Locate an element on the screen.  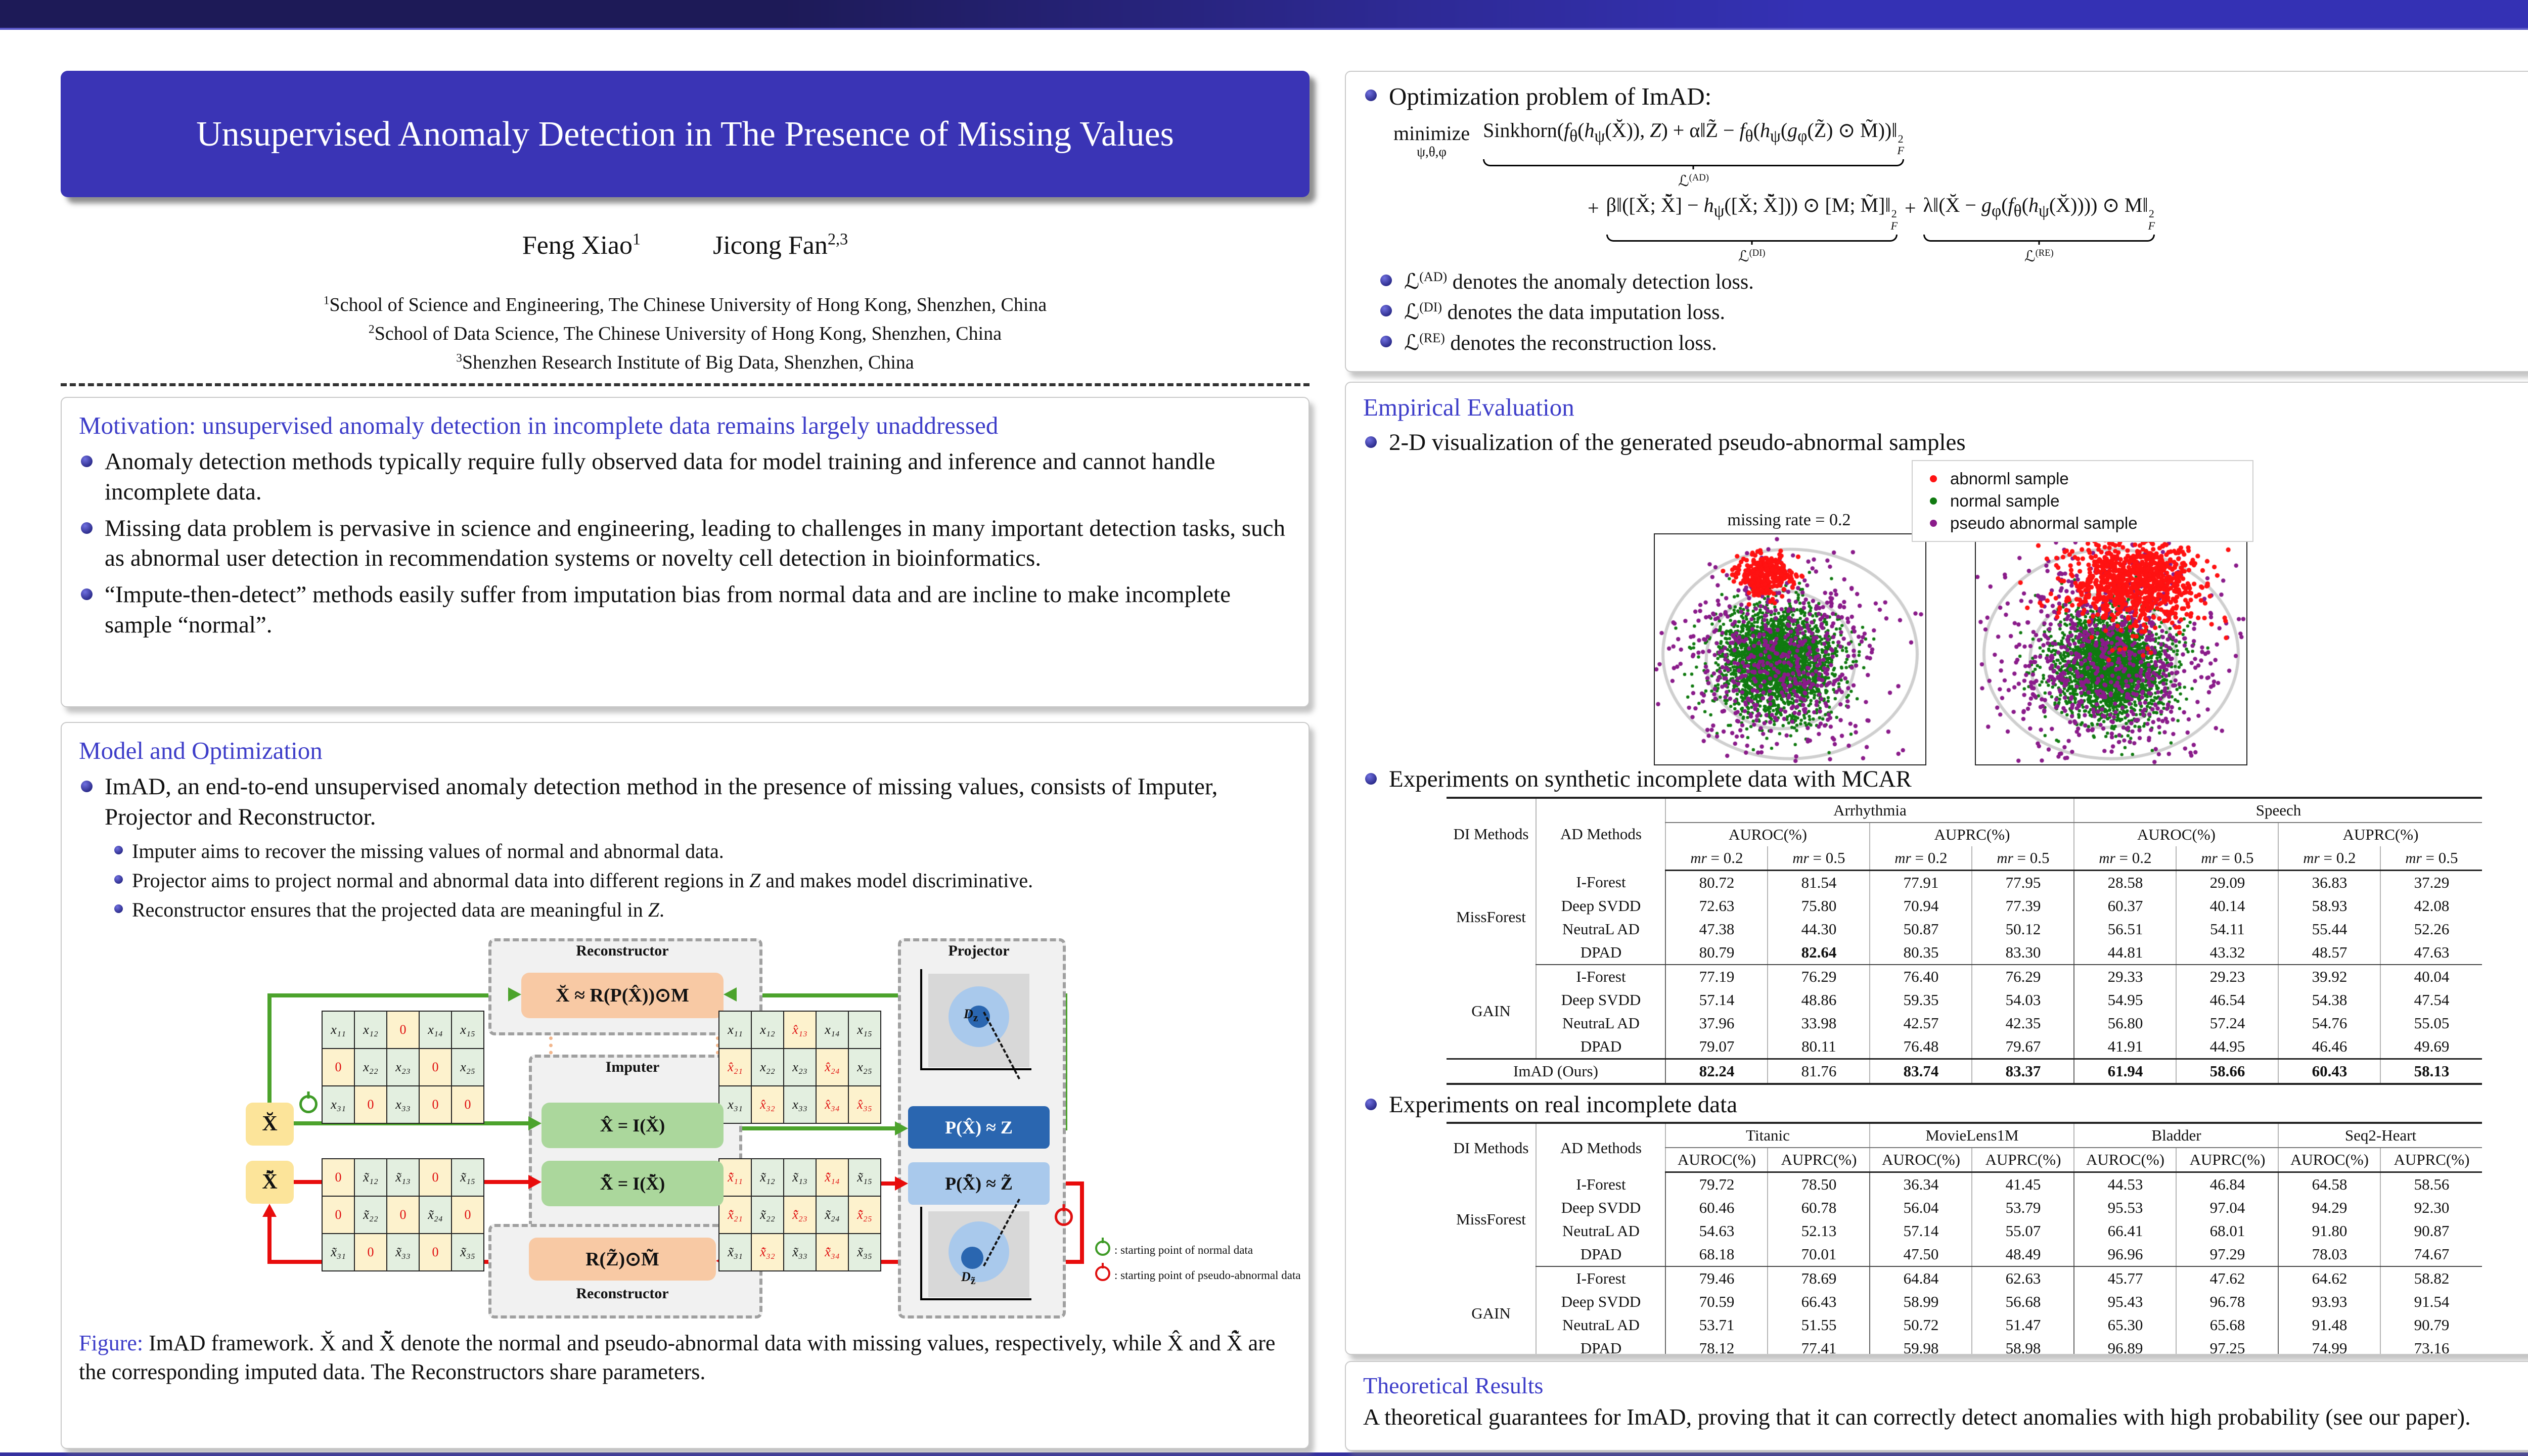
figure-legend-pseudo: : starting point of pseudo-abnormal data is located at coordinates (1198, 1273).